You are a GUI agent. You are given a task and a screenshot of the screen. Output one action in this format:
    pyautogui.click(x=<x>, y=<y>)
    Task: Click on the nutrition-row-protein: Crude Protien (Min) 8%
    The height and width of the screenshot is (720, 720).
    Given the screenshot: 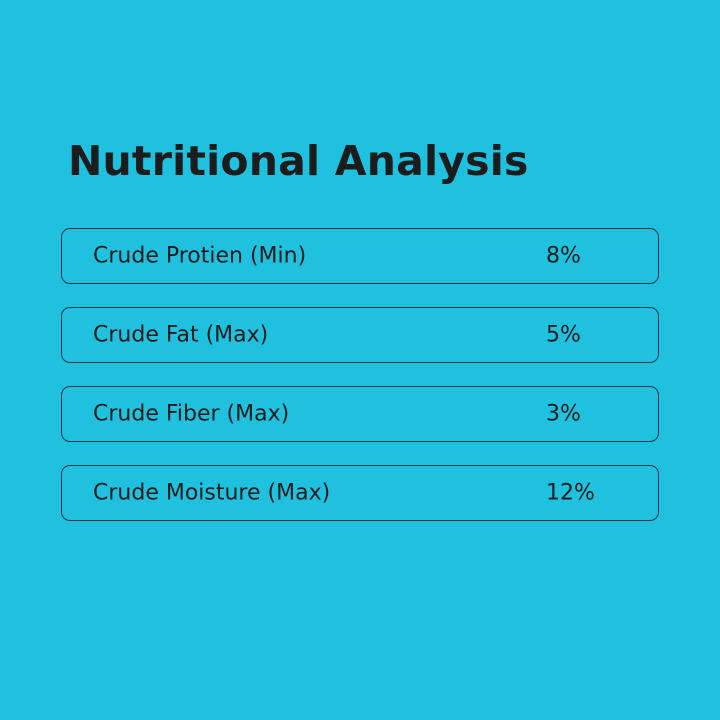 What is the action you would take?
    pyautogui.click(x=360, y=256)
    